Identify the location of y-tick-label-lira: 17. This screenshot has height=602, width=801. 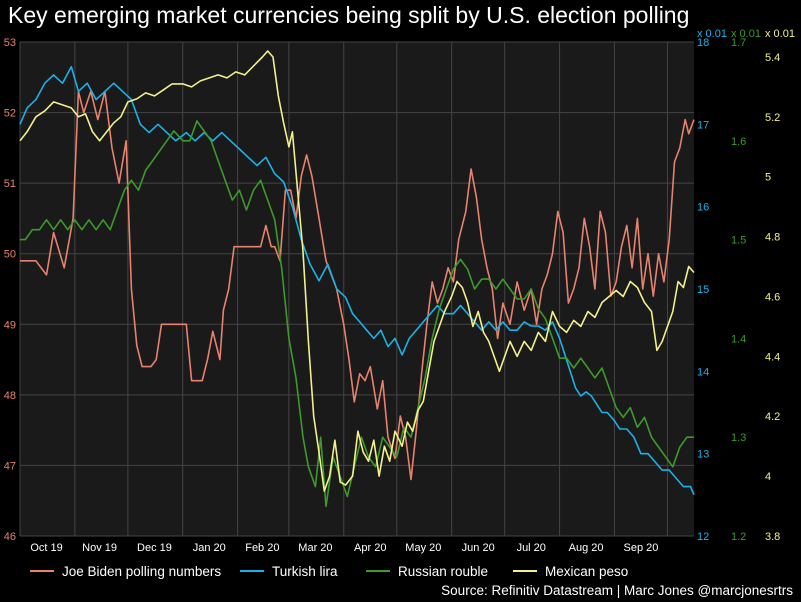
(703, 125).